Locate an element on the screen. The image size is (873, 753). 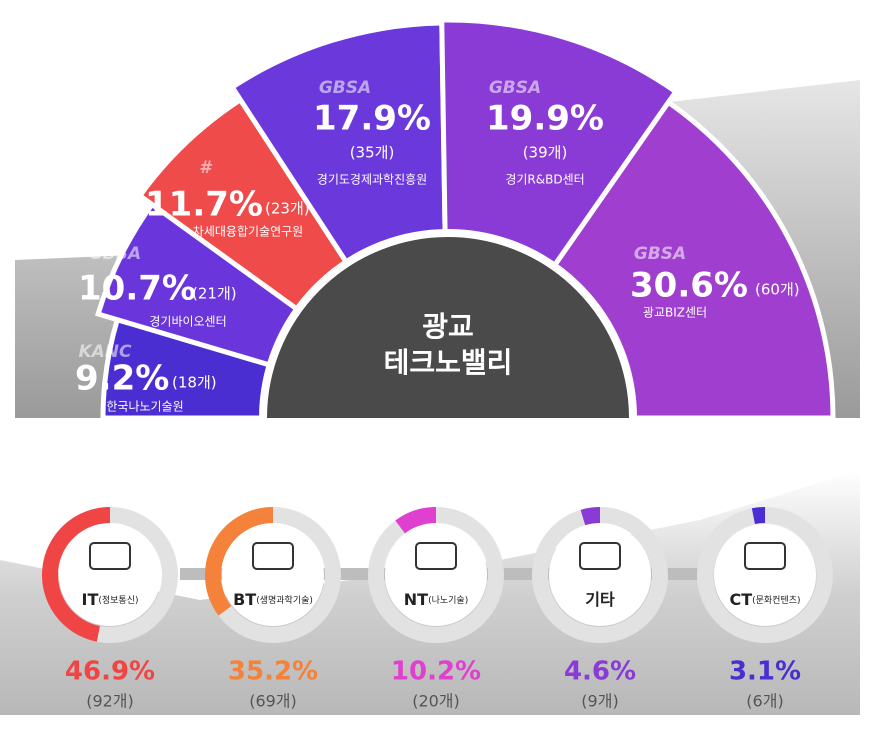
percent-label: 9.2% is located at coordinates (122, 379).